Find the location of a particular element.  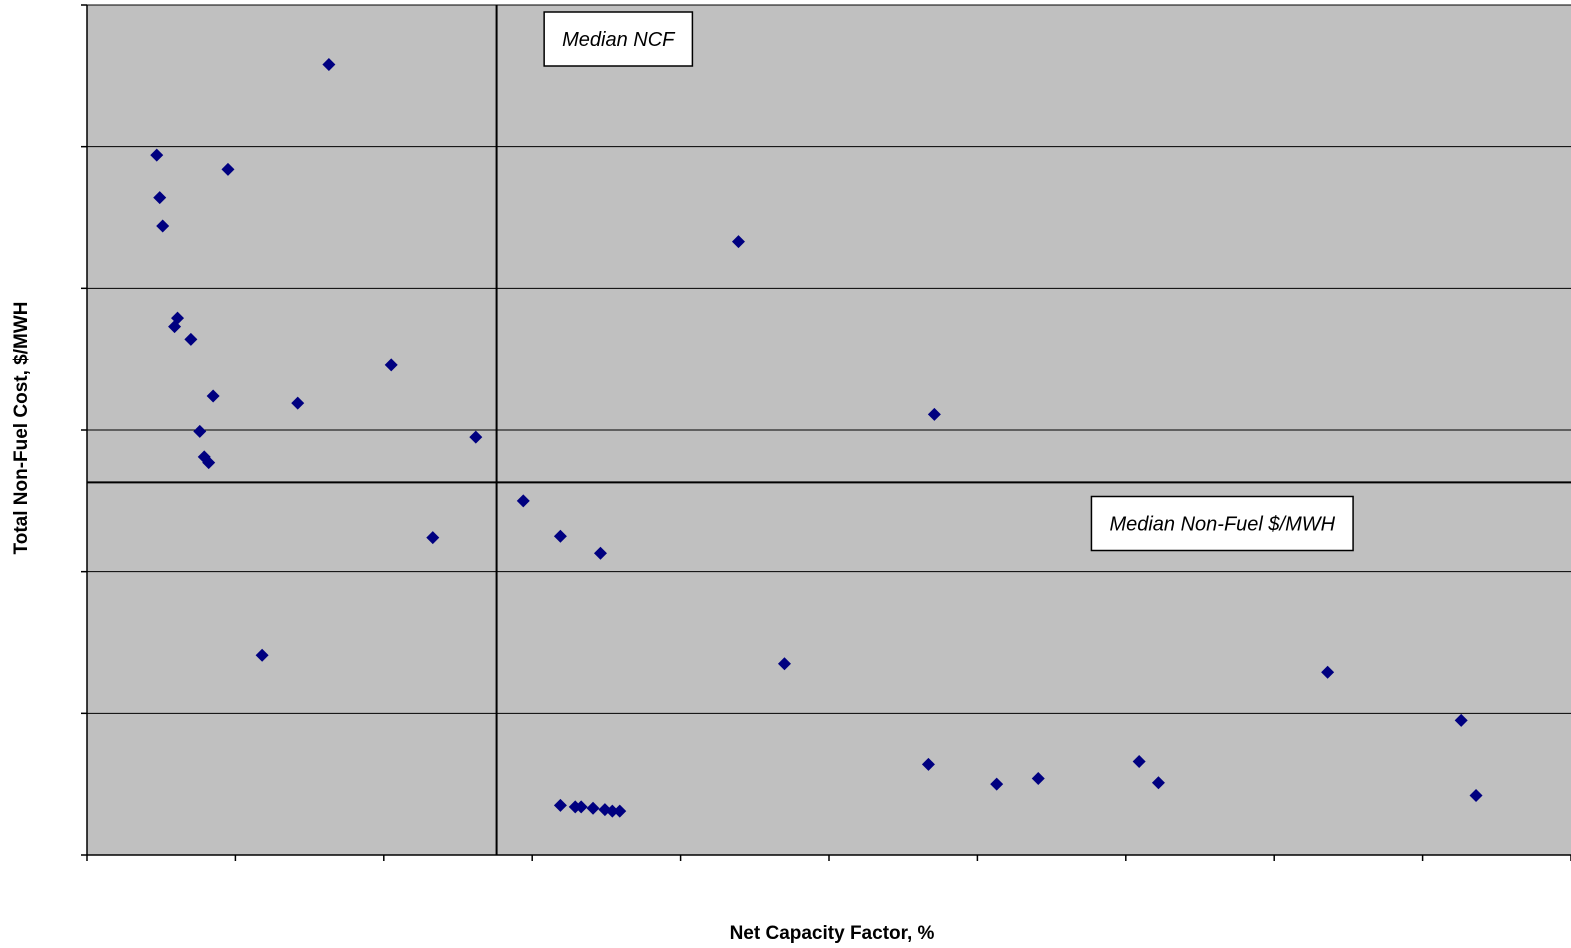

median-nonfuel-label: Median Non-Fuel $/MWH is located at coordinates (1222, 523).